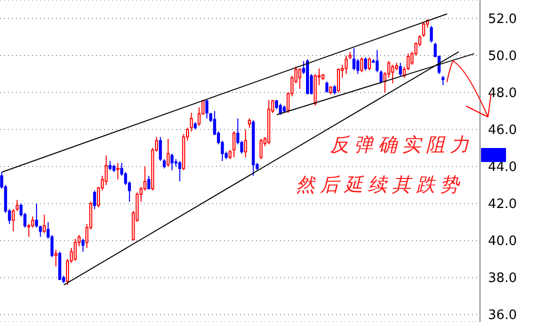 The image size is (538, 322). Describe the element at coordinates (502, 94) in the screenshot. I see `y-tick-label: 48.0` at that location.